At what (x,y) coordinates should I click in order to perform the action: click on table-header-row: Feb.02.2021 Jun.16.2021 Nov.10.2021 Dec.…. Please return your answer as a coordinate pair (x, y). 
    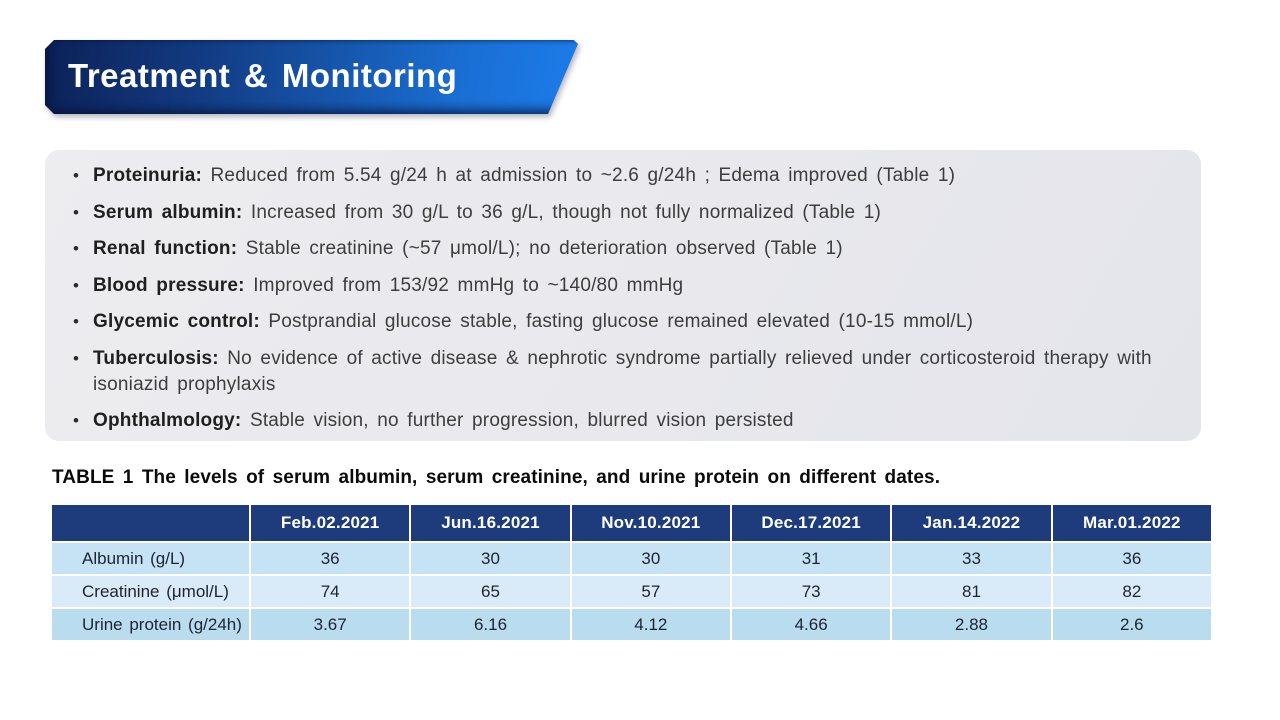
    Looking at the image, I should click on (631, 523).